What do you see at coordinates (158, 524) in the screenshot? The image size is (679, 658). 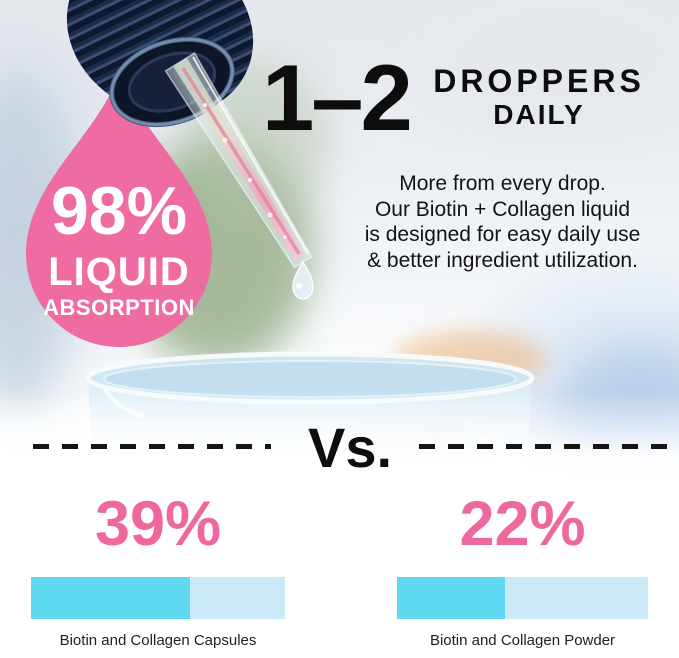 I see `stat-capsules-percent: 39%` at bounding box center [158, 524].